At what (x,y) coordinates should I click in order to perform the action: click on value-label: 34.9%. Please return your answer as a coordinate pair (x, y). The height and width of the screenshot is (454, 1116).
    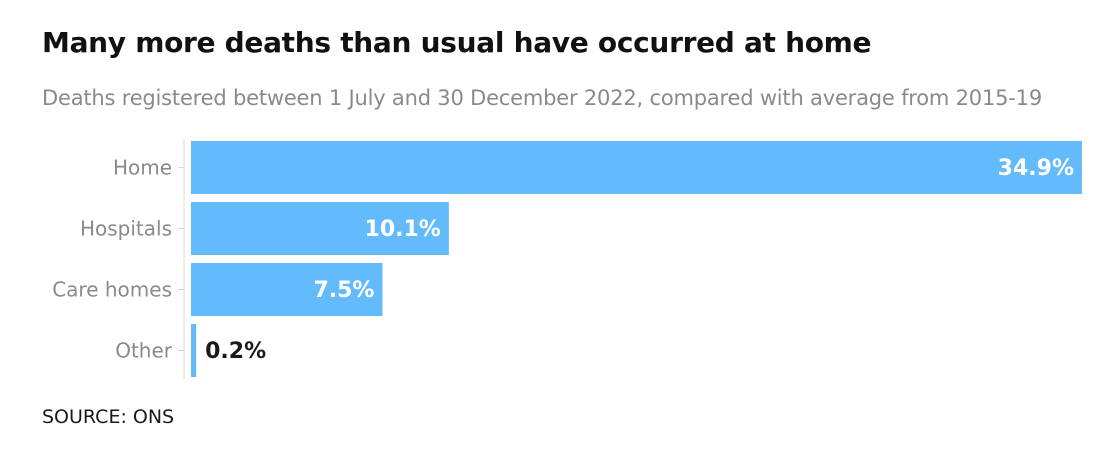
    Looking at the image, I should click on (1036, 168).